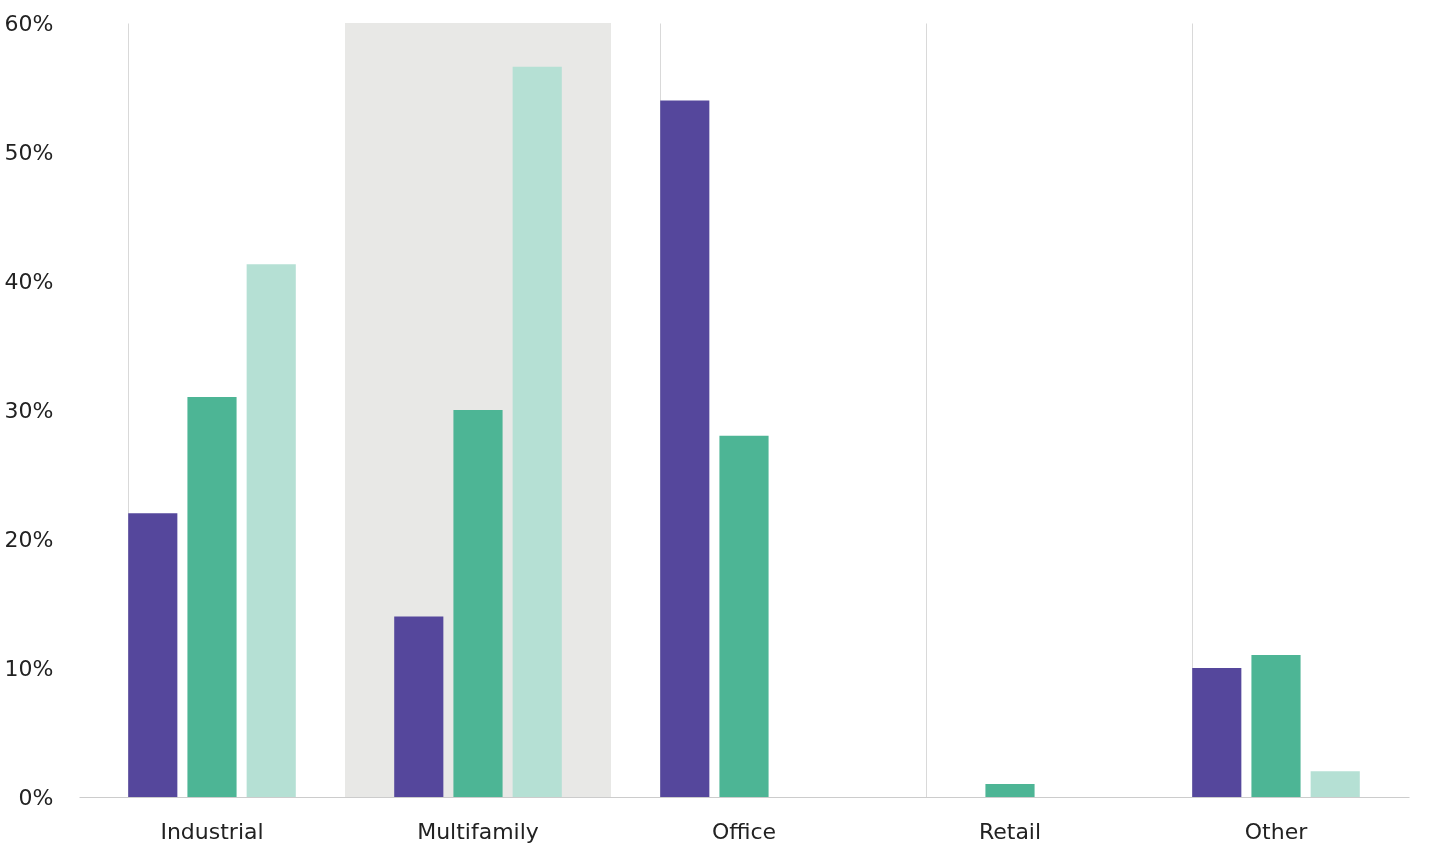 The width and height of the screenshot is (1440, 865). I want to click on y-tick-label: 40%, so click(29, 281).